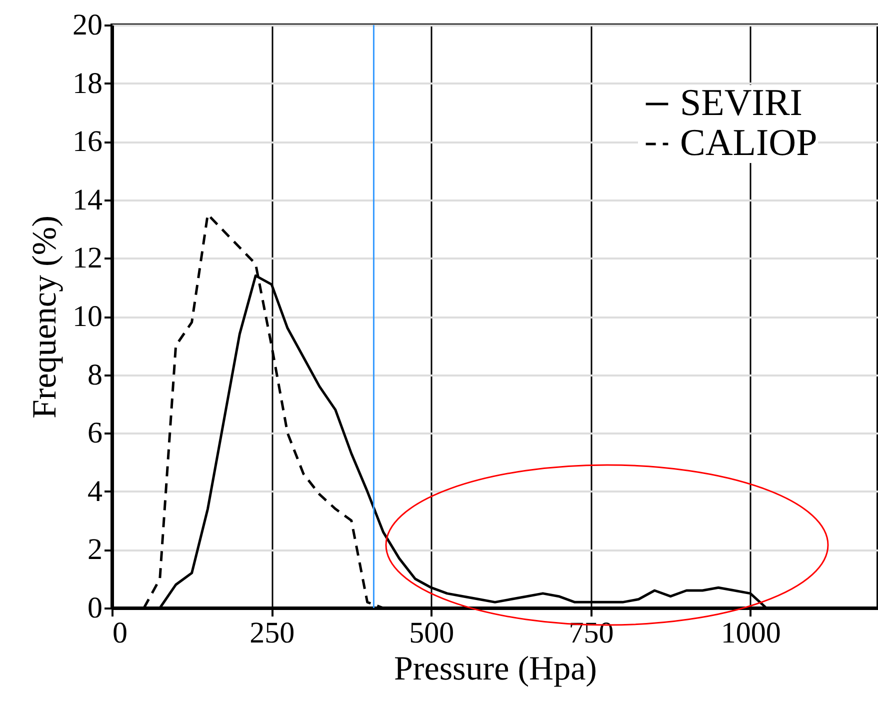  What do you see at coordinates (95, 491) in the screenshot?
I see `y-tick-label: 4` at bounding box center [95, 491].